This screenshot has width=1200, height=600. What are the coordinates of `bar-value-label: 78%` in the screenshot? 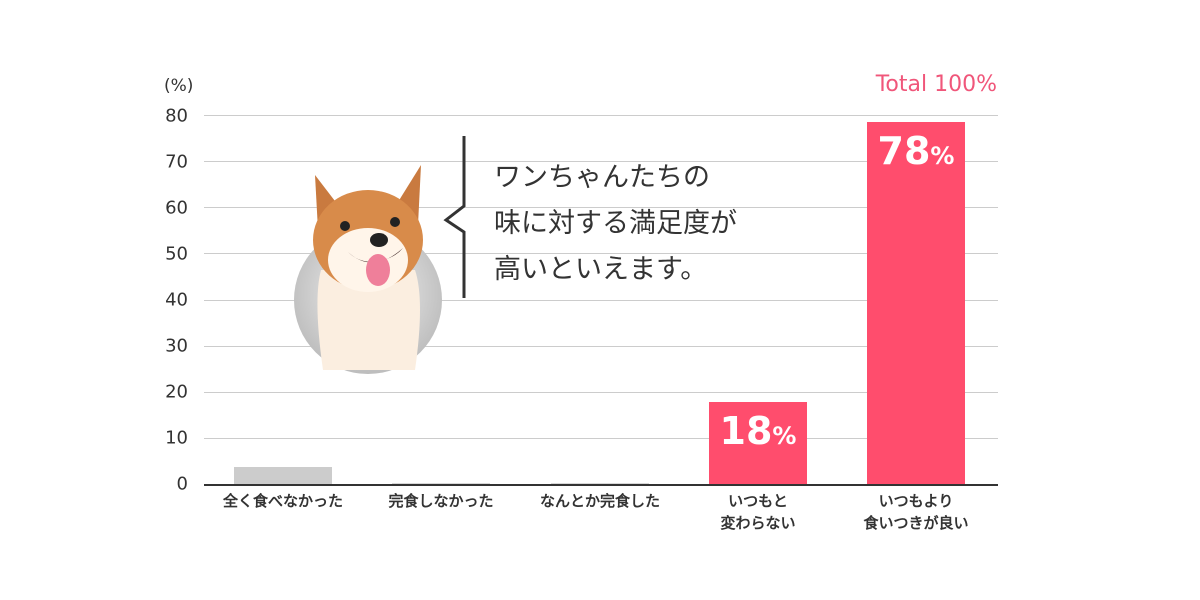 It's located at (916, 151).